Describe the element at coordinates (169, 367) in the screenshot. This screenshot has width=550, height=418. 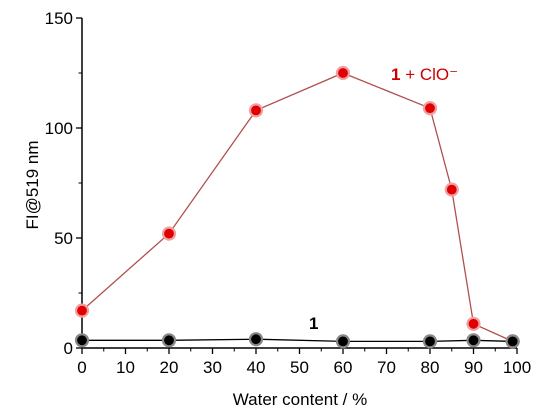
I see `x-tick-label: 20` at that location.